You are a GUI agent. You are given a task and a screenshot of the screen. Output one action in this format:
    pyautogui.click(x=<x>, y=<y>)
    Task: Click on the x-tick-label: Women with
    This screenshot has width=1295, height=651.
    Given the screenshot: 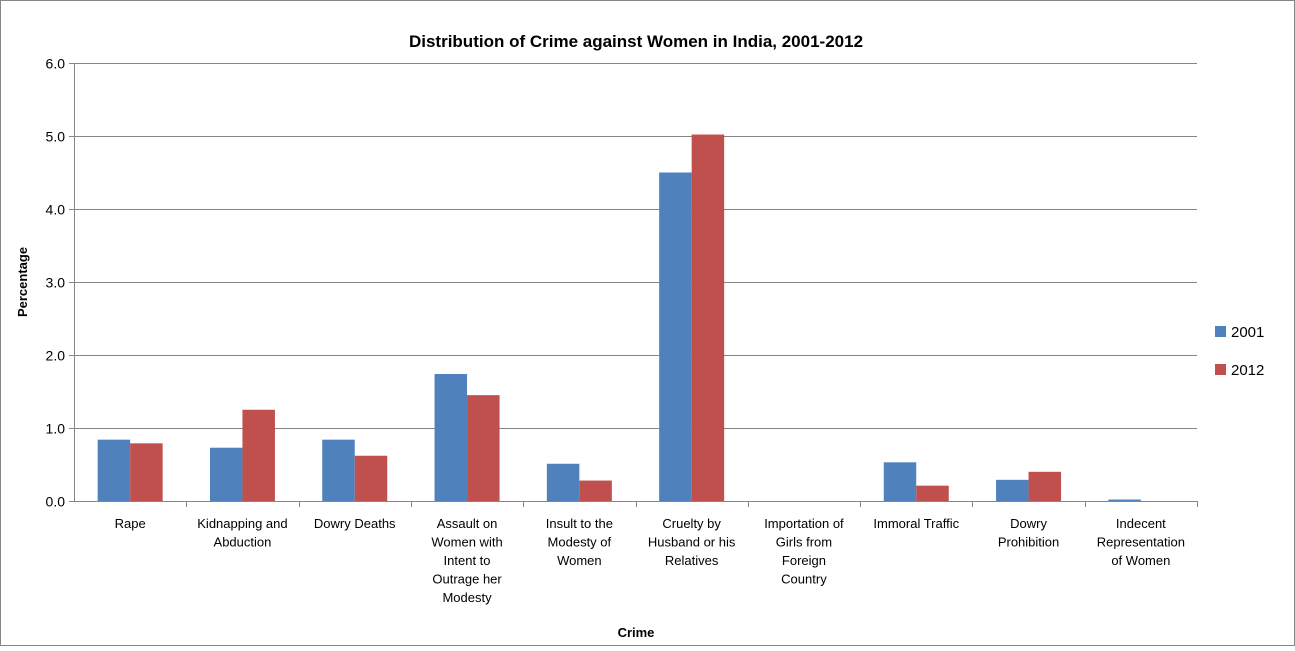 What is the action you would take?
    pyautogui.click(x=466, y=542)
    